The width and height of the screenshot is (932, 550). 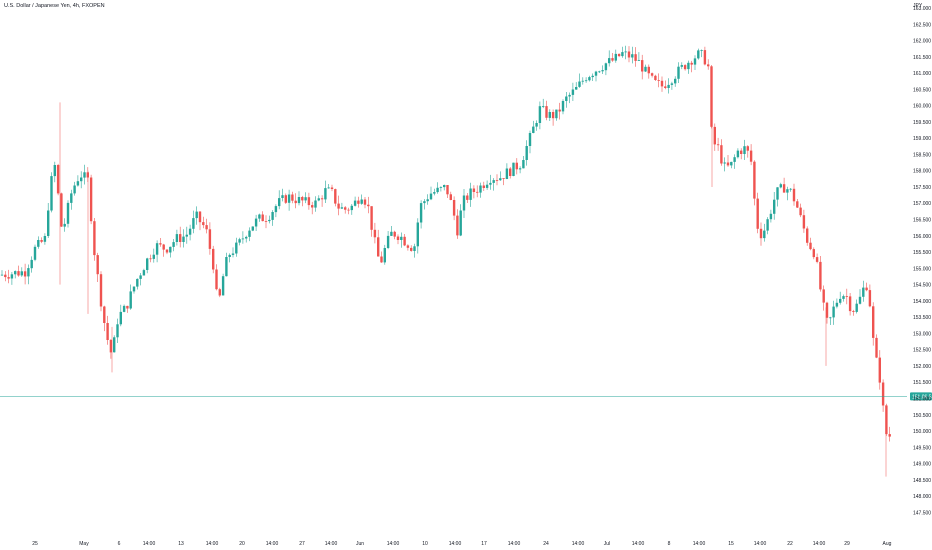 I want to click on time-tick-label: 27, so click(x=302, y=544).